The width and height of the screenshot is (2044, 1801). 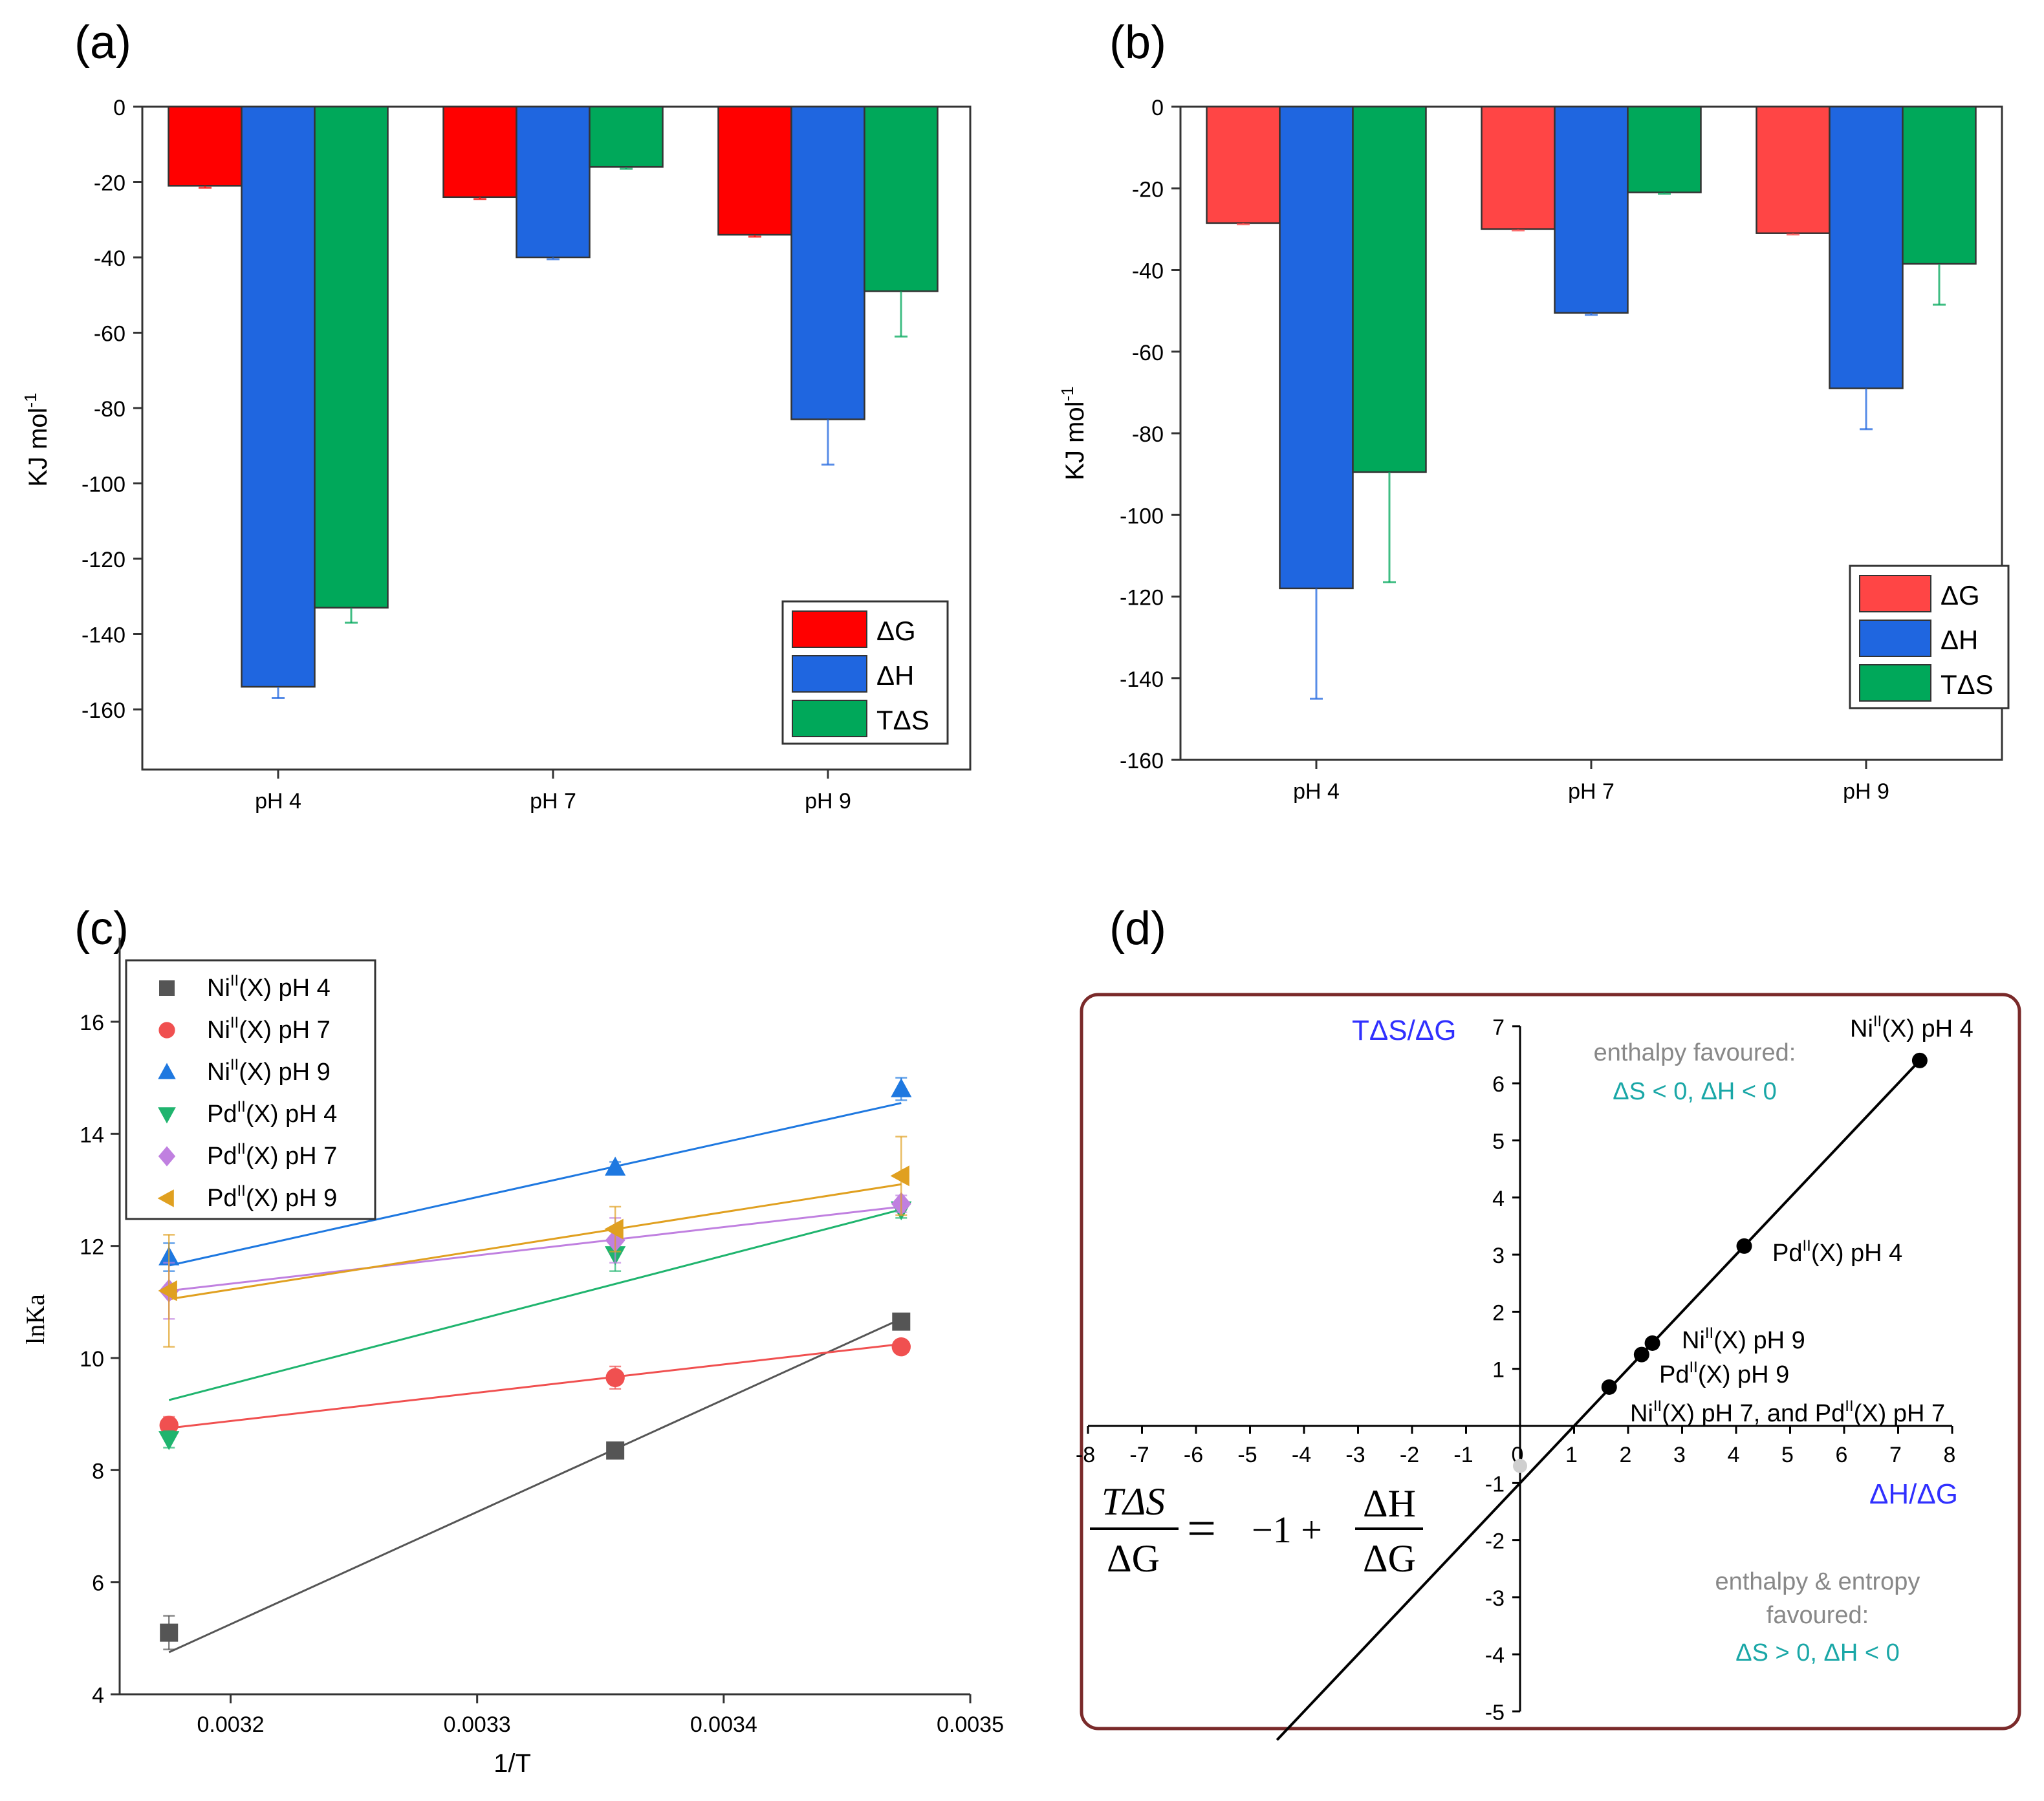 What do you see at coordinates (1137, 928) in the screenshot?
I see `panel-d-label: (d)` at bounding box center [1137, 928].